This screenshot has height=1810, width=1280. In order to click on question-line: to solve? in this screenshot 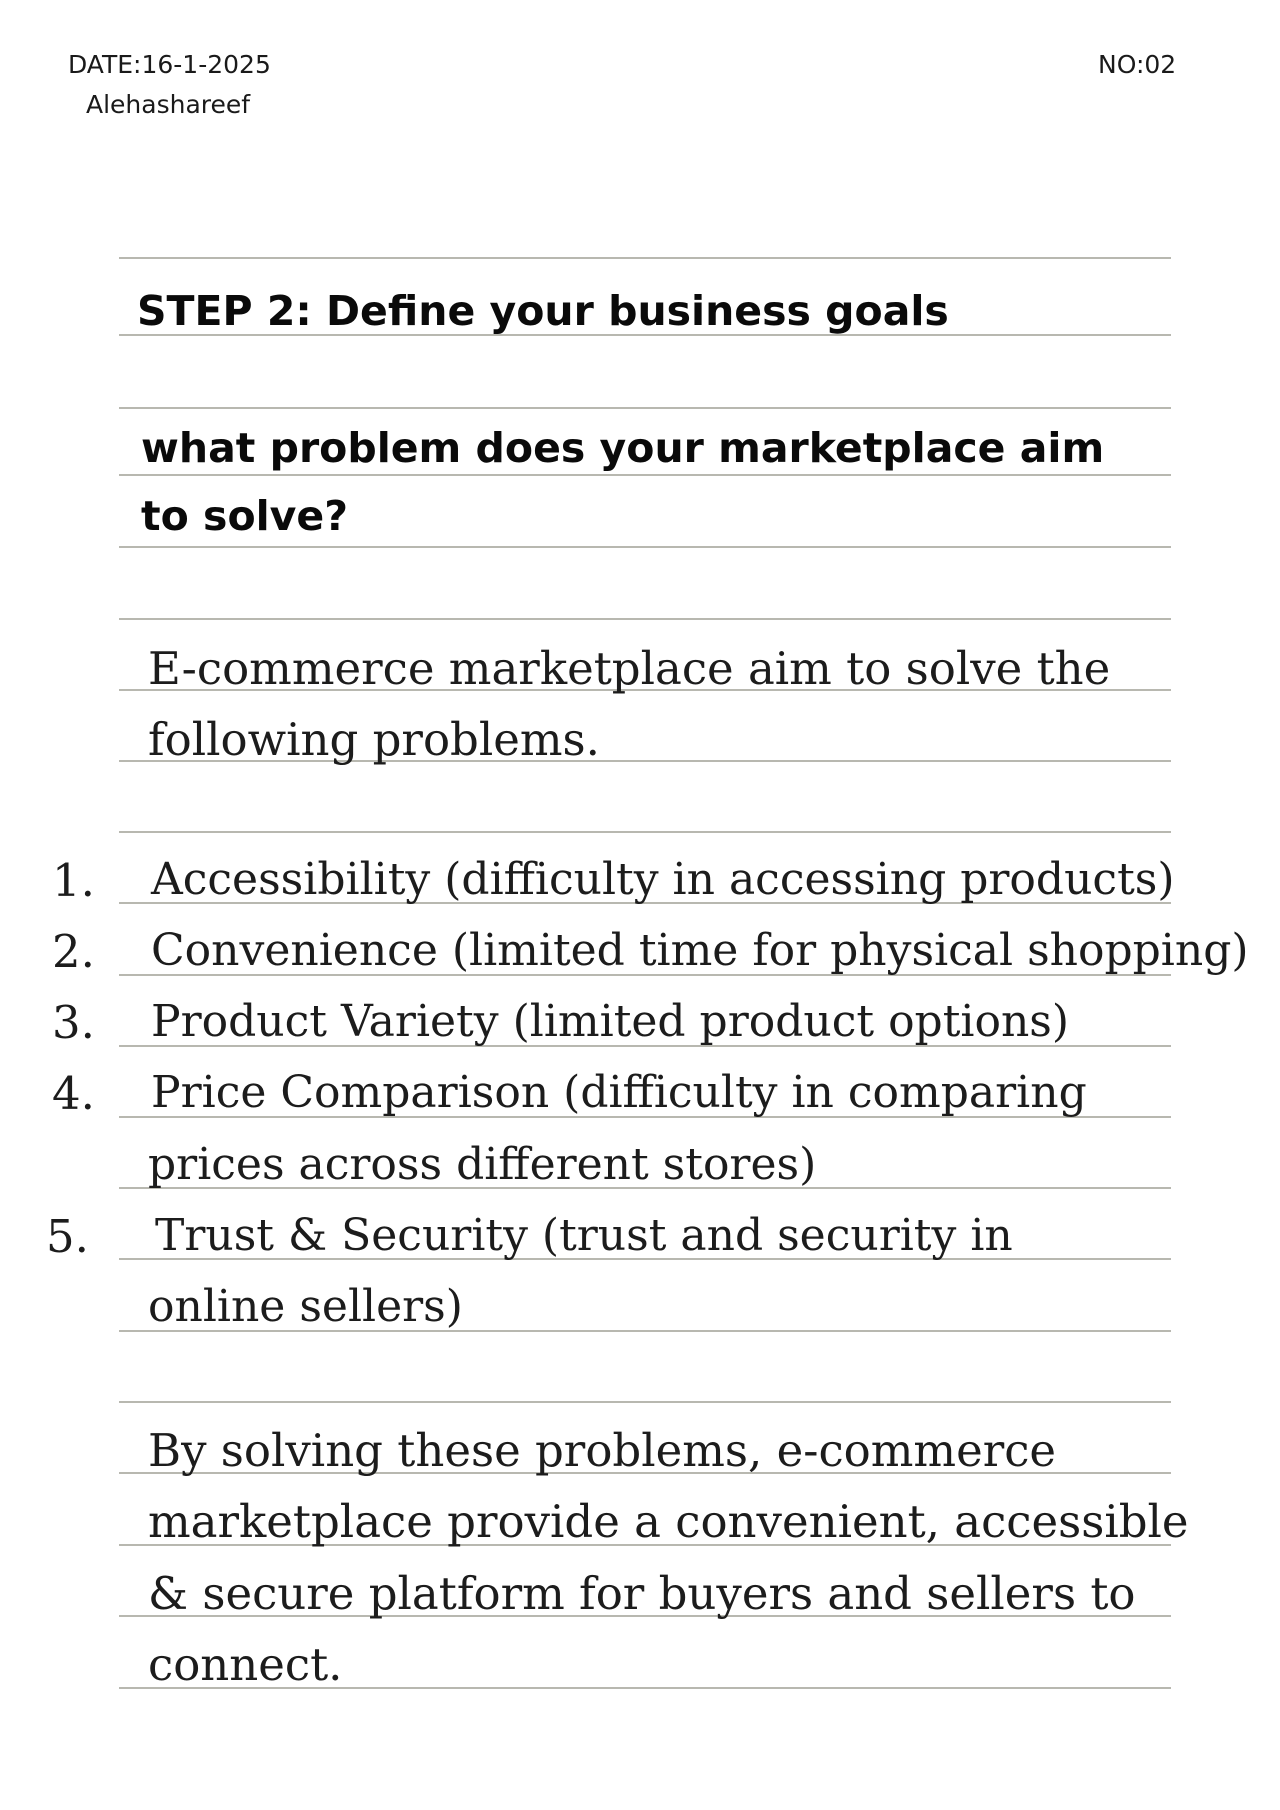, I will do `click(244, 516)`.